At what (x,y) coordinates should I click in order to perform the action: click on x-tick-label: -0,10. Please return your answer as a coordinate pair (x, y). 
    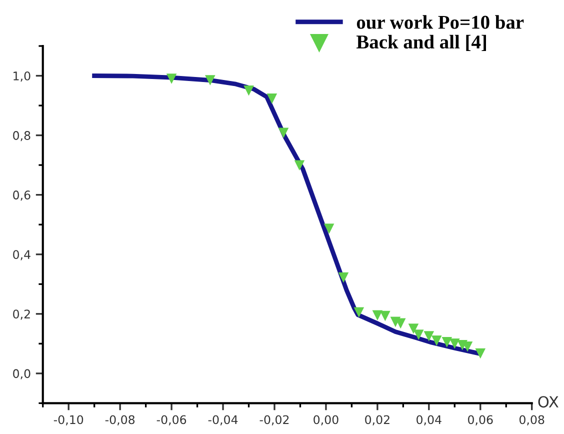
    Looking at the image, I should click on (69, 420).